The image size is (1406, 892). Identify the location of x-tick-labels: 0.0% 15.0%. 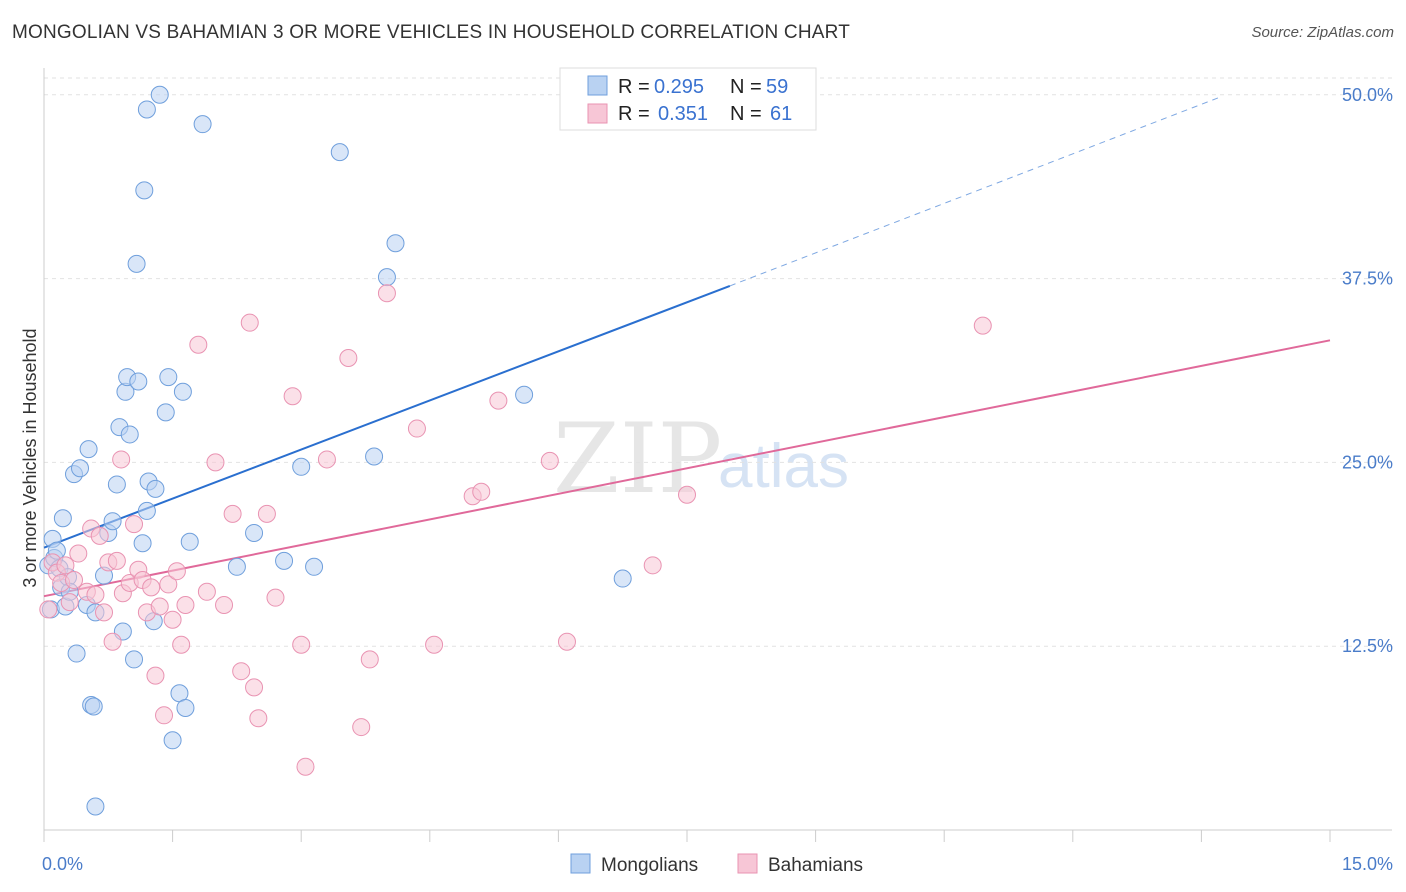
(717, 864).